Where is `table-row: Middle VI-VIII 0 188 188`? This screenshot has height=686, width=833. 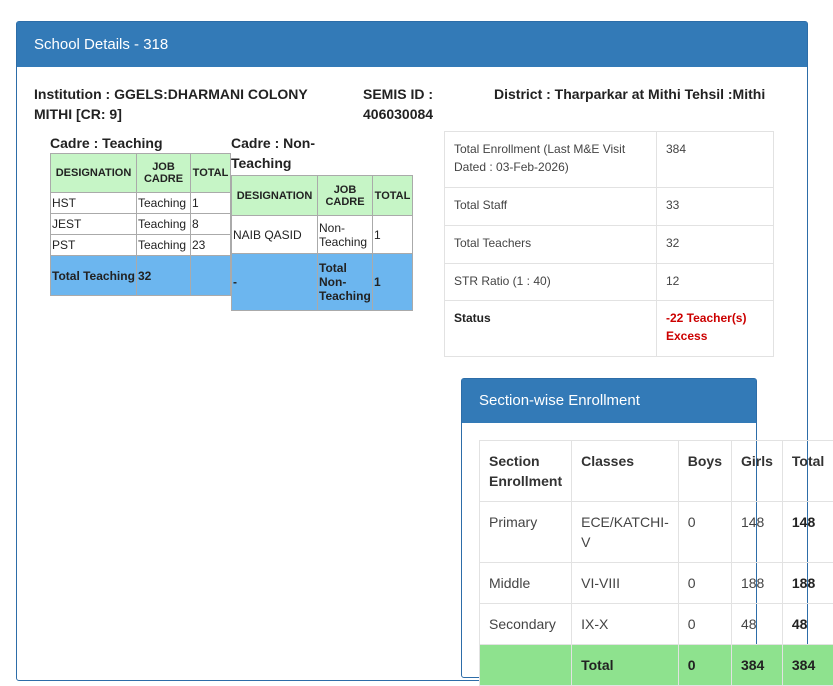 table-row: Middle VI-VIII 0 188 188 is located at coordinates (656, 583).